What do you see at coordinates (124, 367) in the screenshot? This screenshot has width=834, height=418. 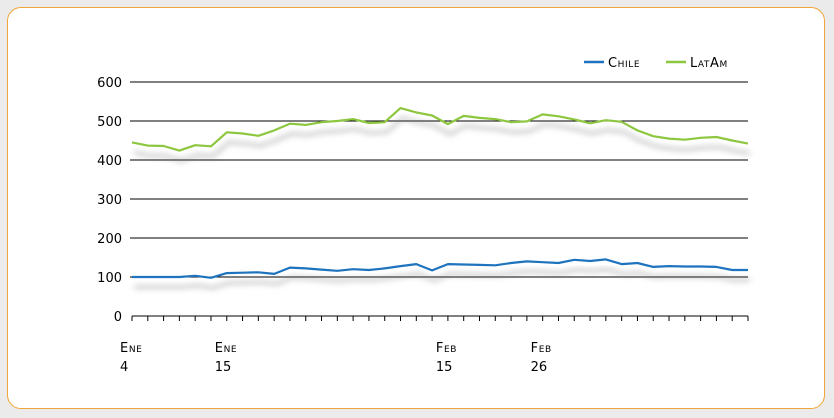 I see `x-tick-label-day: 4` at bounding box center [124, 367].